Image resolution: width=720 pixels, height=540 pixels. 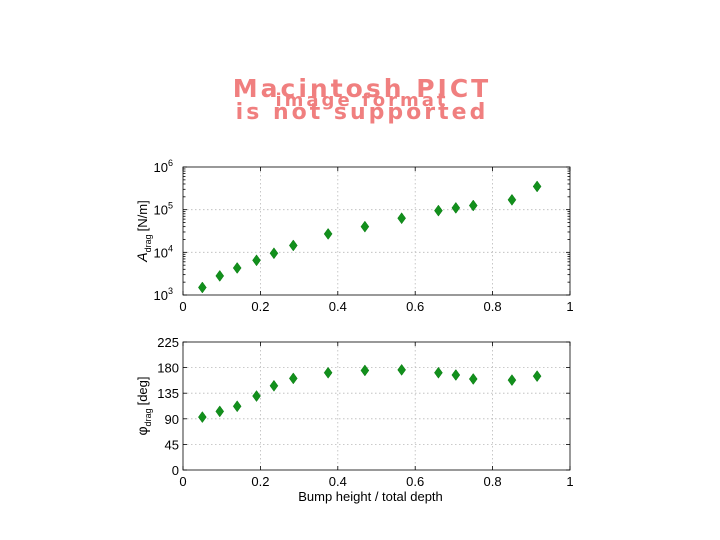 What do you see at coordinates (170, 291) in the screenshot?
I see `y-tick-exponent: 3` at bounding box center [170, 291].